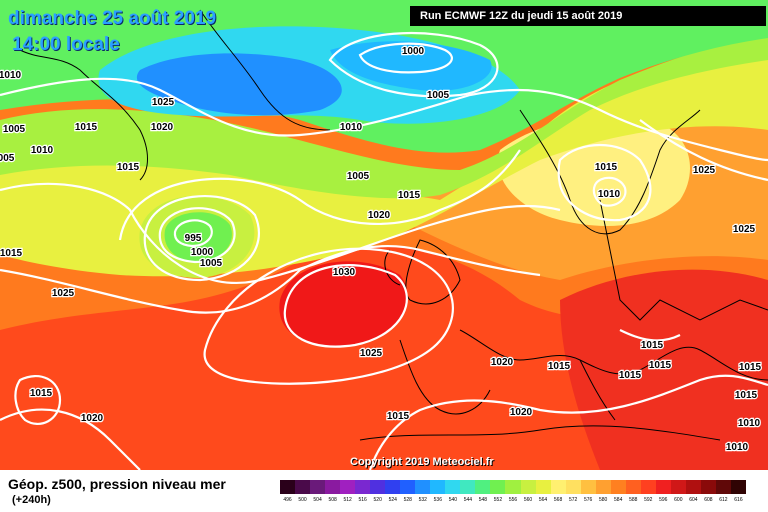 The width and height of the screenshot is (768, 512). What do you see at coordinates (588, 500) in the screenshot?
I see `scale-label: 576` at bounding box center [588, 500].